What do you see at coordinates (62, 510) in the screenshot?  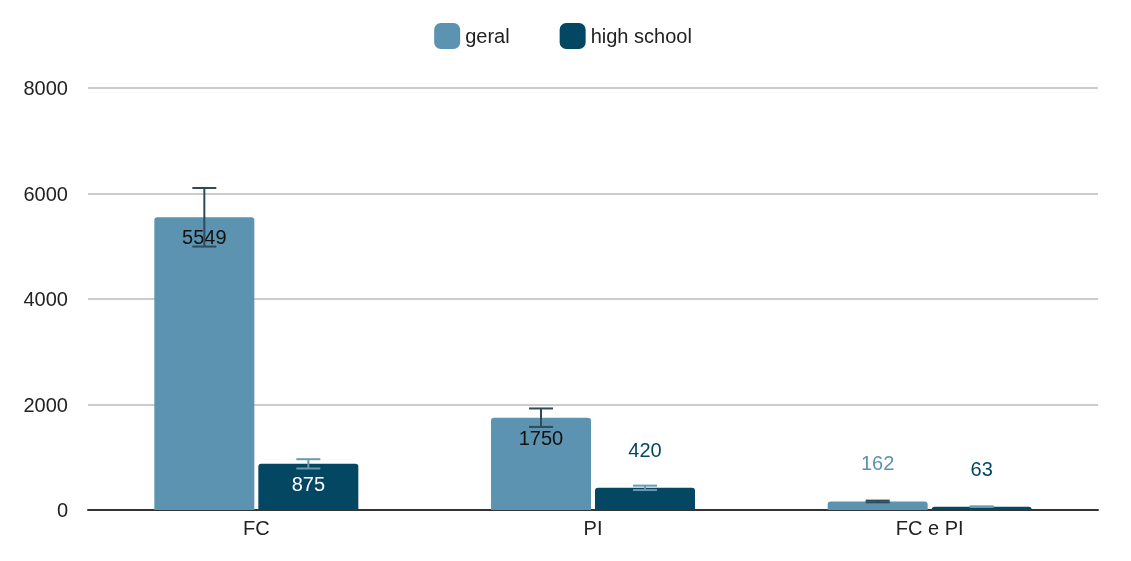 I see `y-tick-label: 0` at bounding box center [62, 510].